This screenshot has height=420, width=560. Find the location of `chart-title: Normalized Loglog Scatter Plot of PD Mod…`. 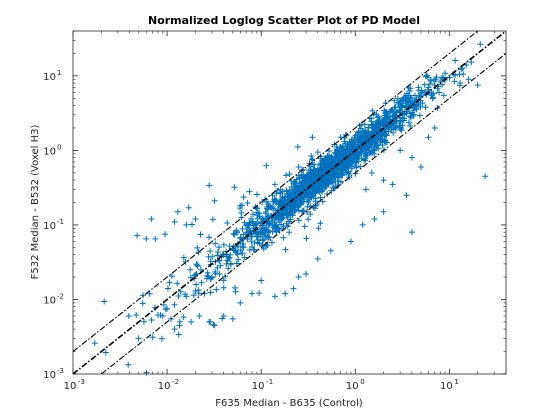

chart-title: Normalized Loglog Scatter Plot of PD Mod… is located at coordinates (284, 20).